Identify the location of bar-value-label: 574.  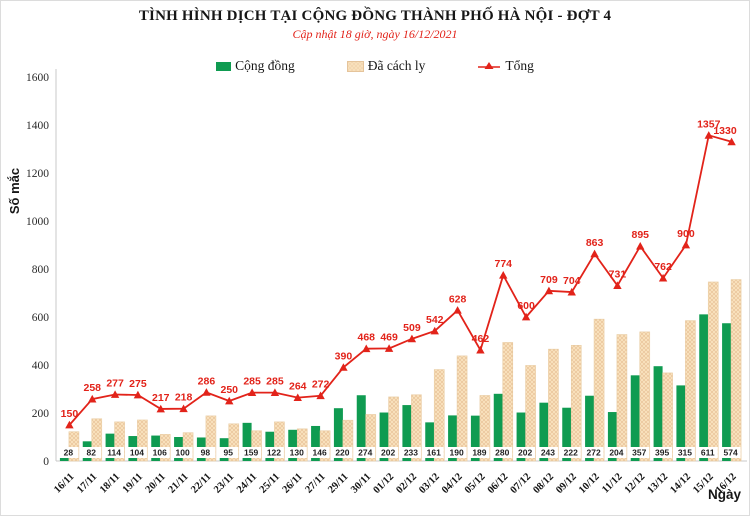
(730, 453).